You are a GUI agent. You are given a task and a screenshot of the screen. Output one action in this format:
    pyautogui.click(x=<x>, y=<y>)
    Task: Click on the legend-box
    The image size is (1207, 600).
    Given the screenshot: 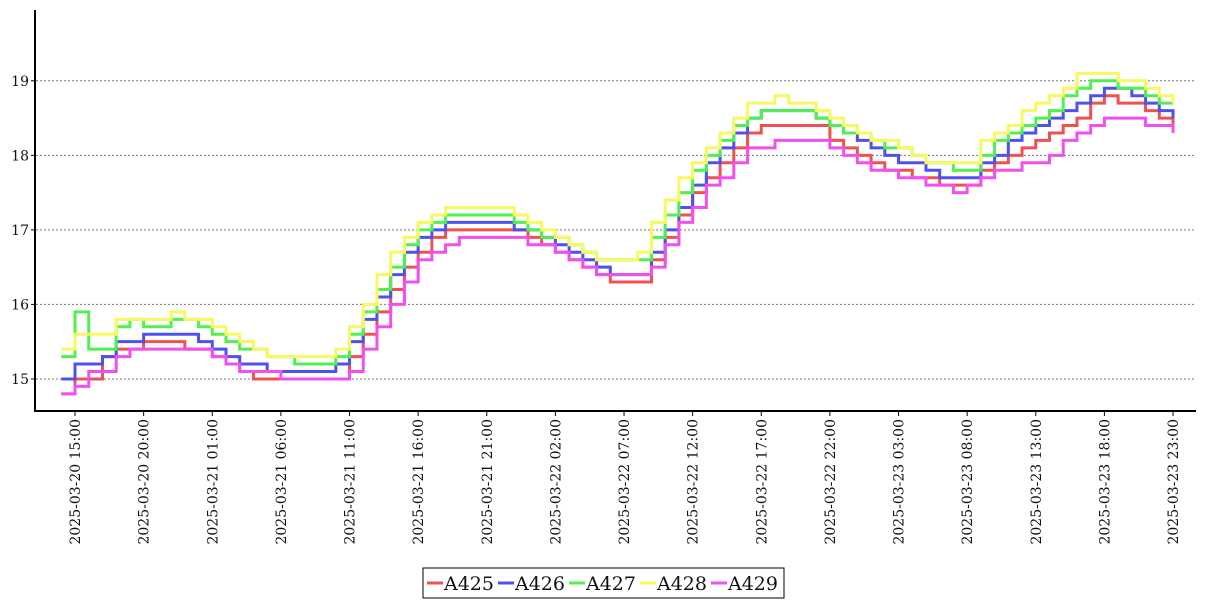 What is the action you would take?
    pyautogui.click(x=603, y=583)
    